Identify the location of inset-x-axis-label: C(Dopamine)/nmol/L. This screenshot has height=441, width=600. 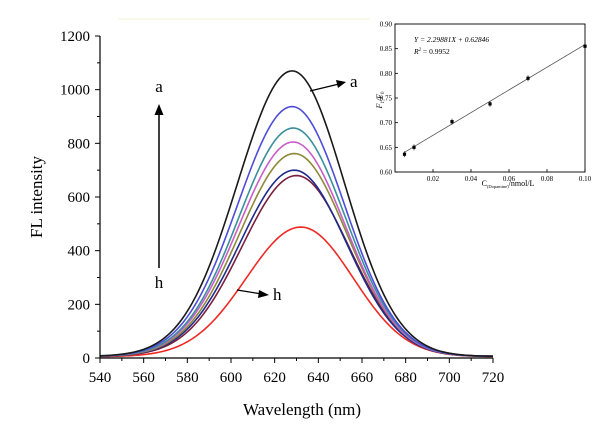
(508, 184).